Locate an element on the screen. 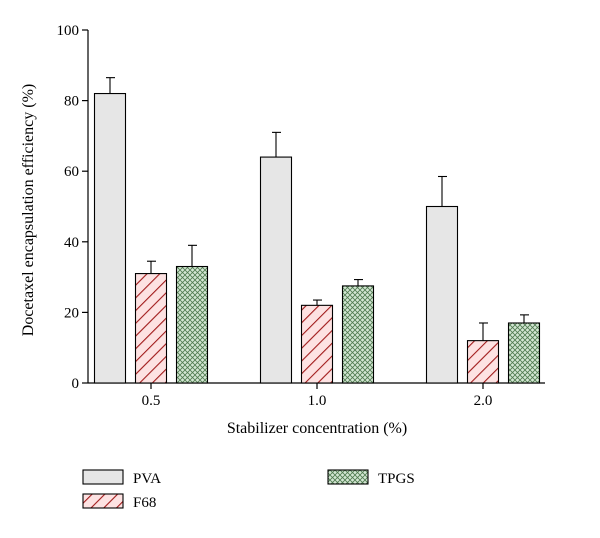  x-tick-label: 2.0 is located at coordinates (483, 401).